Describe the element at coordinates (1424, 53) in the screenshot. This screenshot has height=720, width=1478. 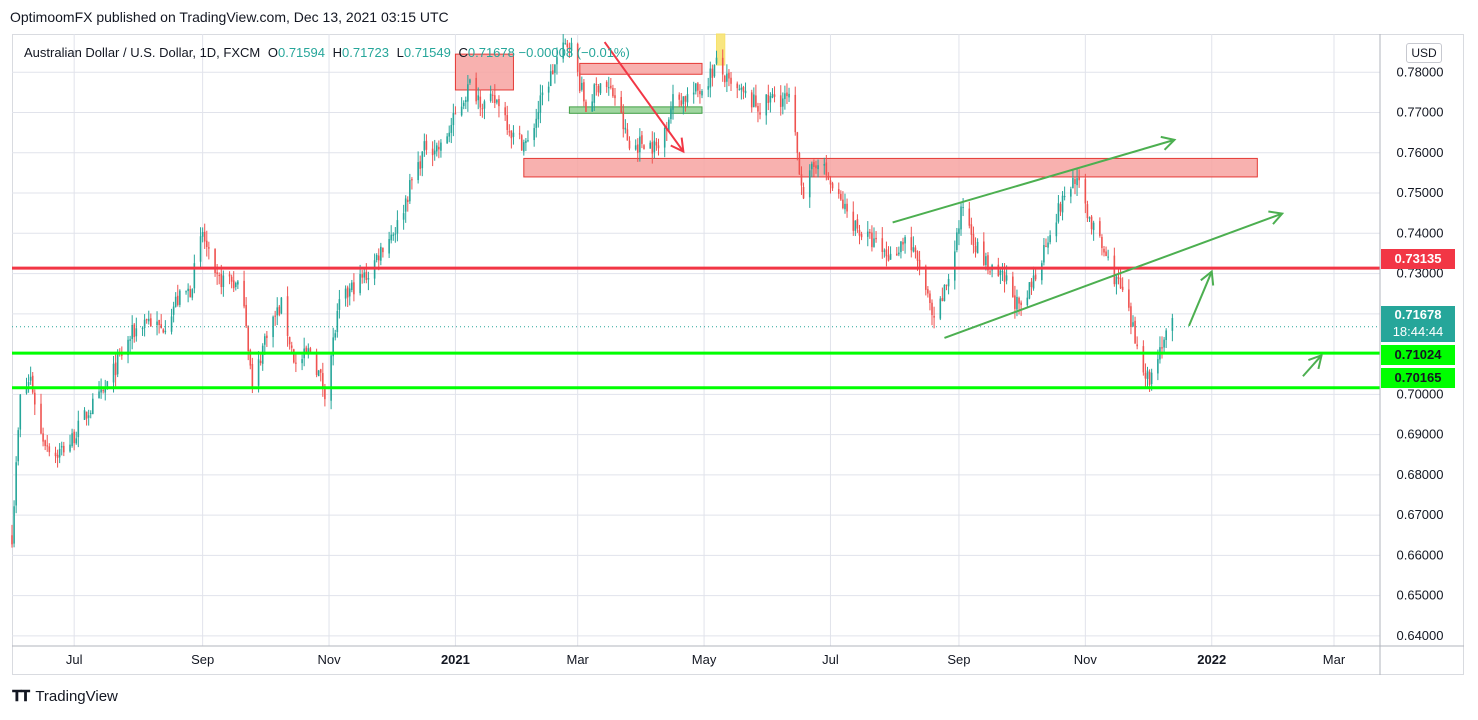
I see `currency-button: USD` at that location.